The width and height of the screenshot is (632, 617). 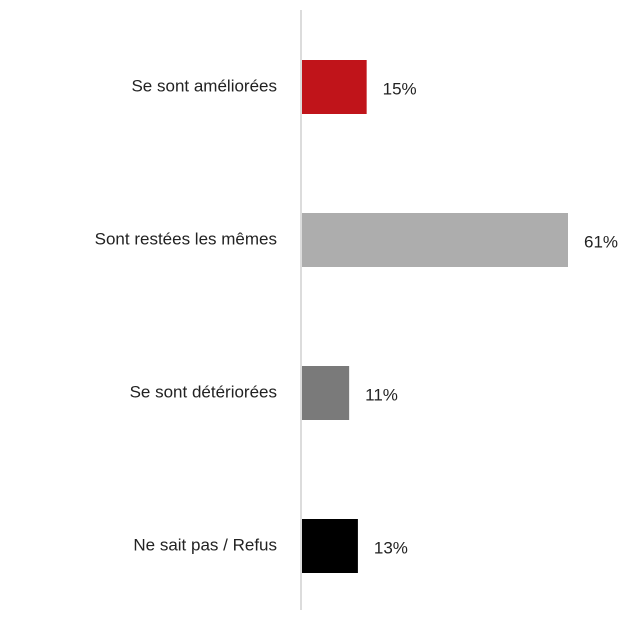 I want to click on category-label: Se sont détériorées, so click(x=203, y=391).